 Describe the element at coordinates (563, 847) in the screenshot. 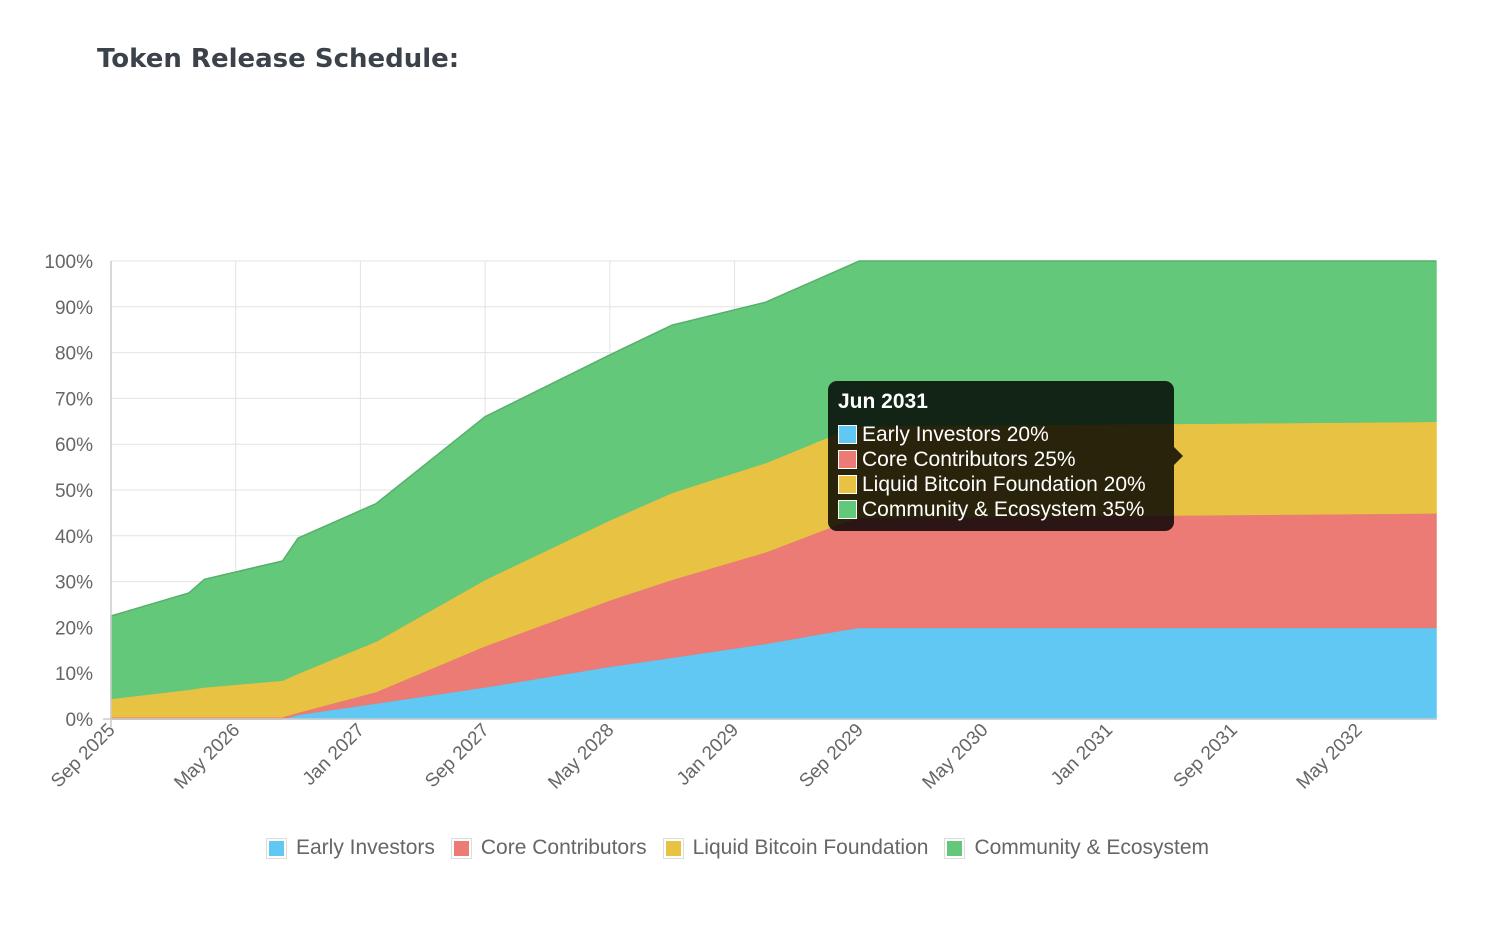

I see `legend-label: Core Contributors` at that location.